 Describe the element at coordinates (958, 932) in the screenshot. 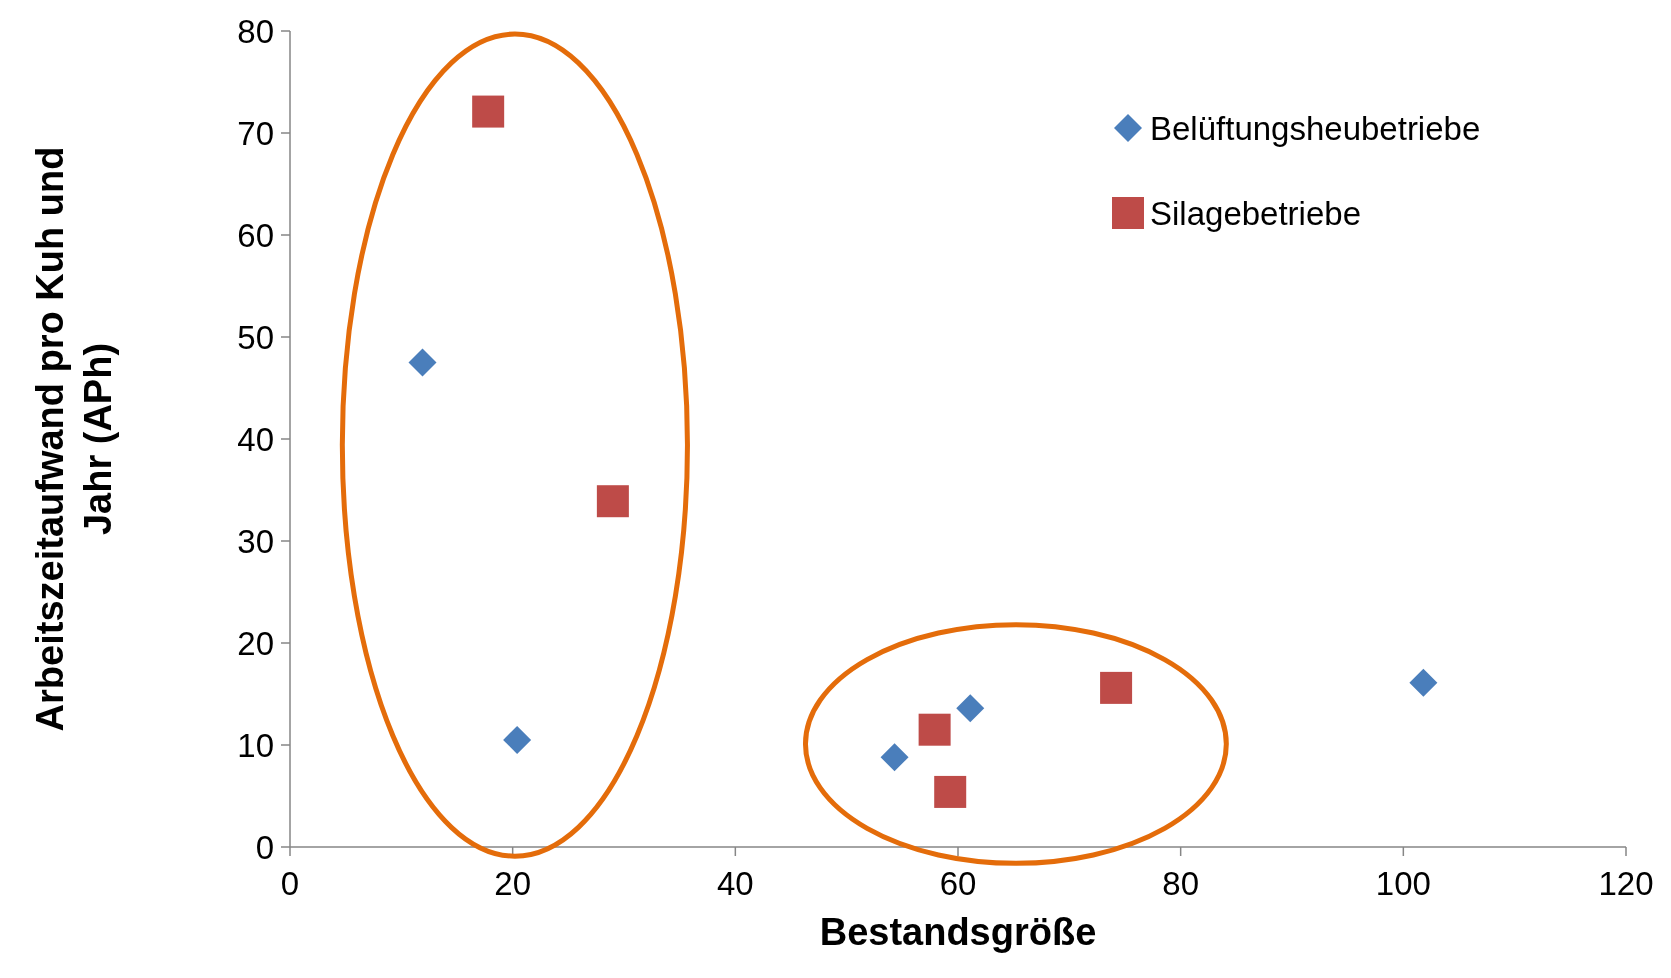

I see `x-axis-title: Bestandsgröße` at that location.